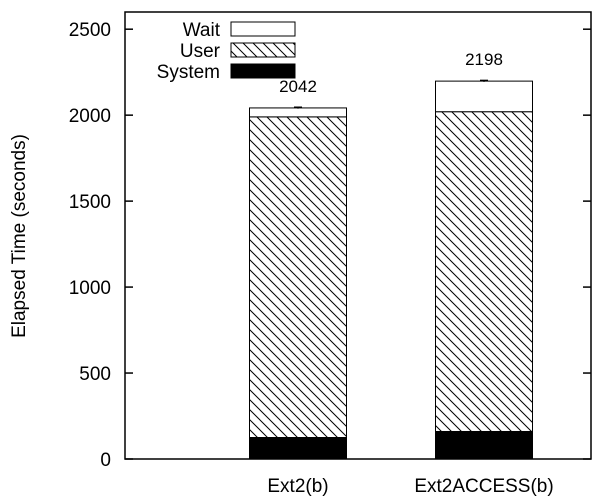 This screenshot has height=504, width=600. Describe the element at coordinates (105, 460) in the screenshot. I see `y-tick-label: 0` at that location.